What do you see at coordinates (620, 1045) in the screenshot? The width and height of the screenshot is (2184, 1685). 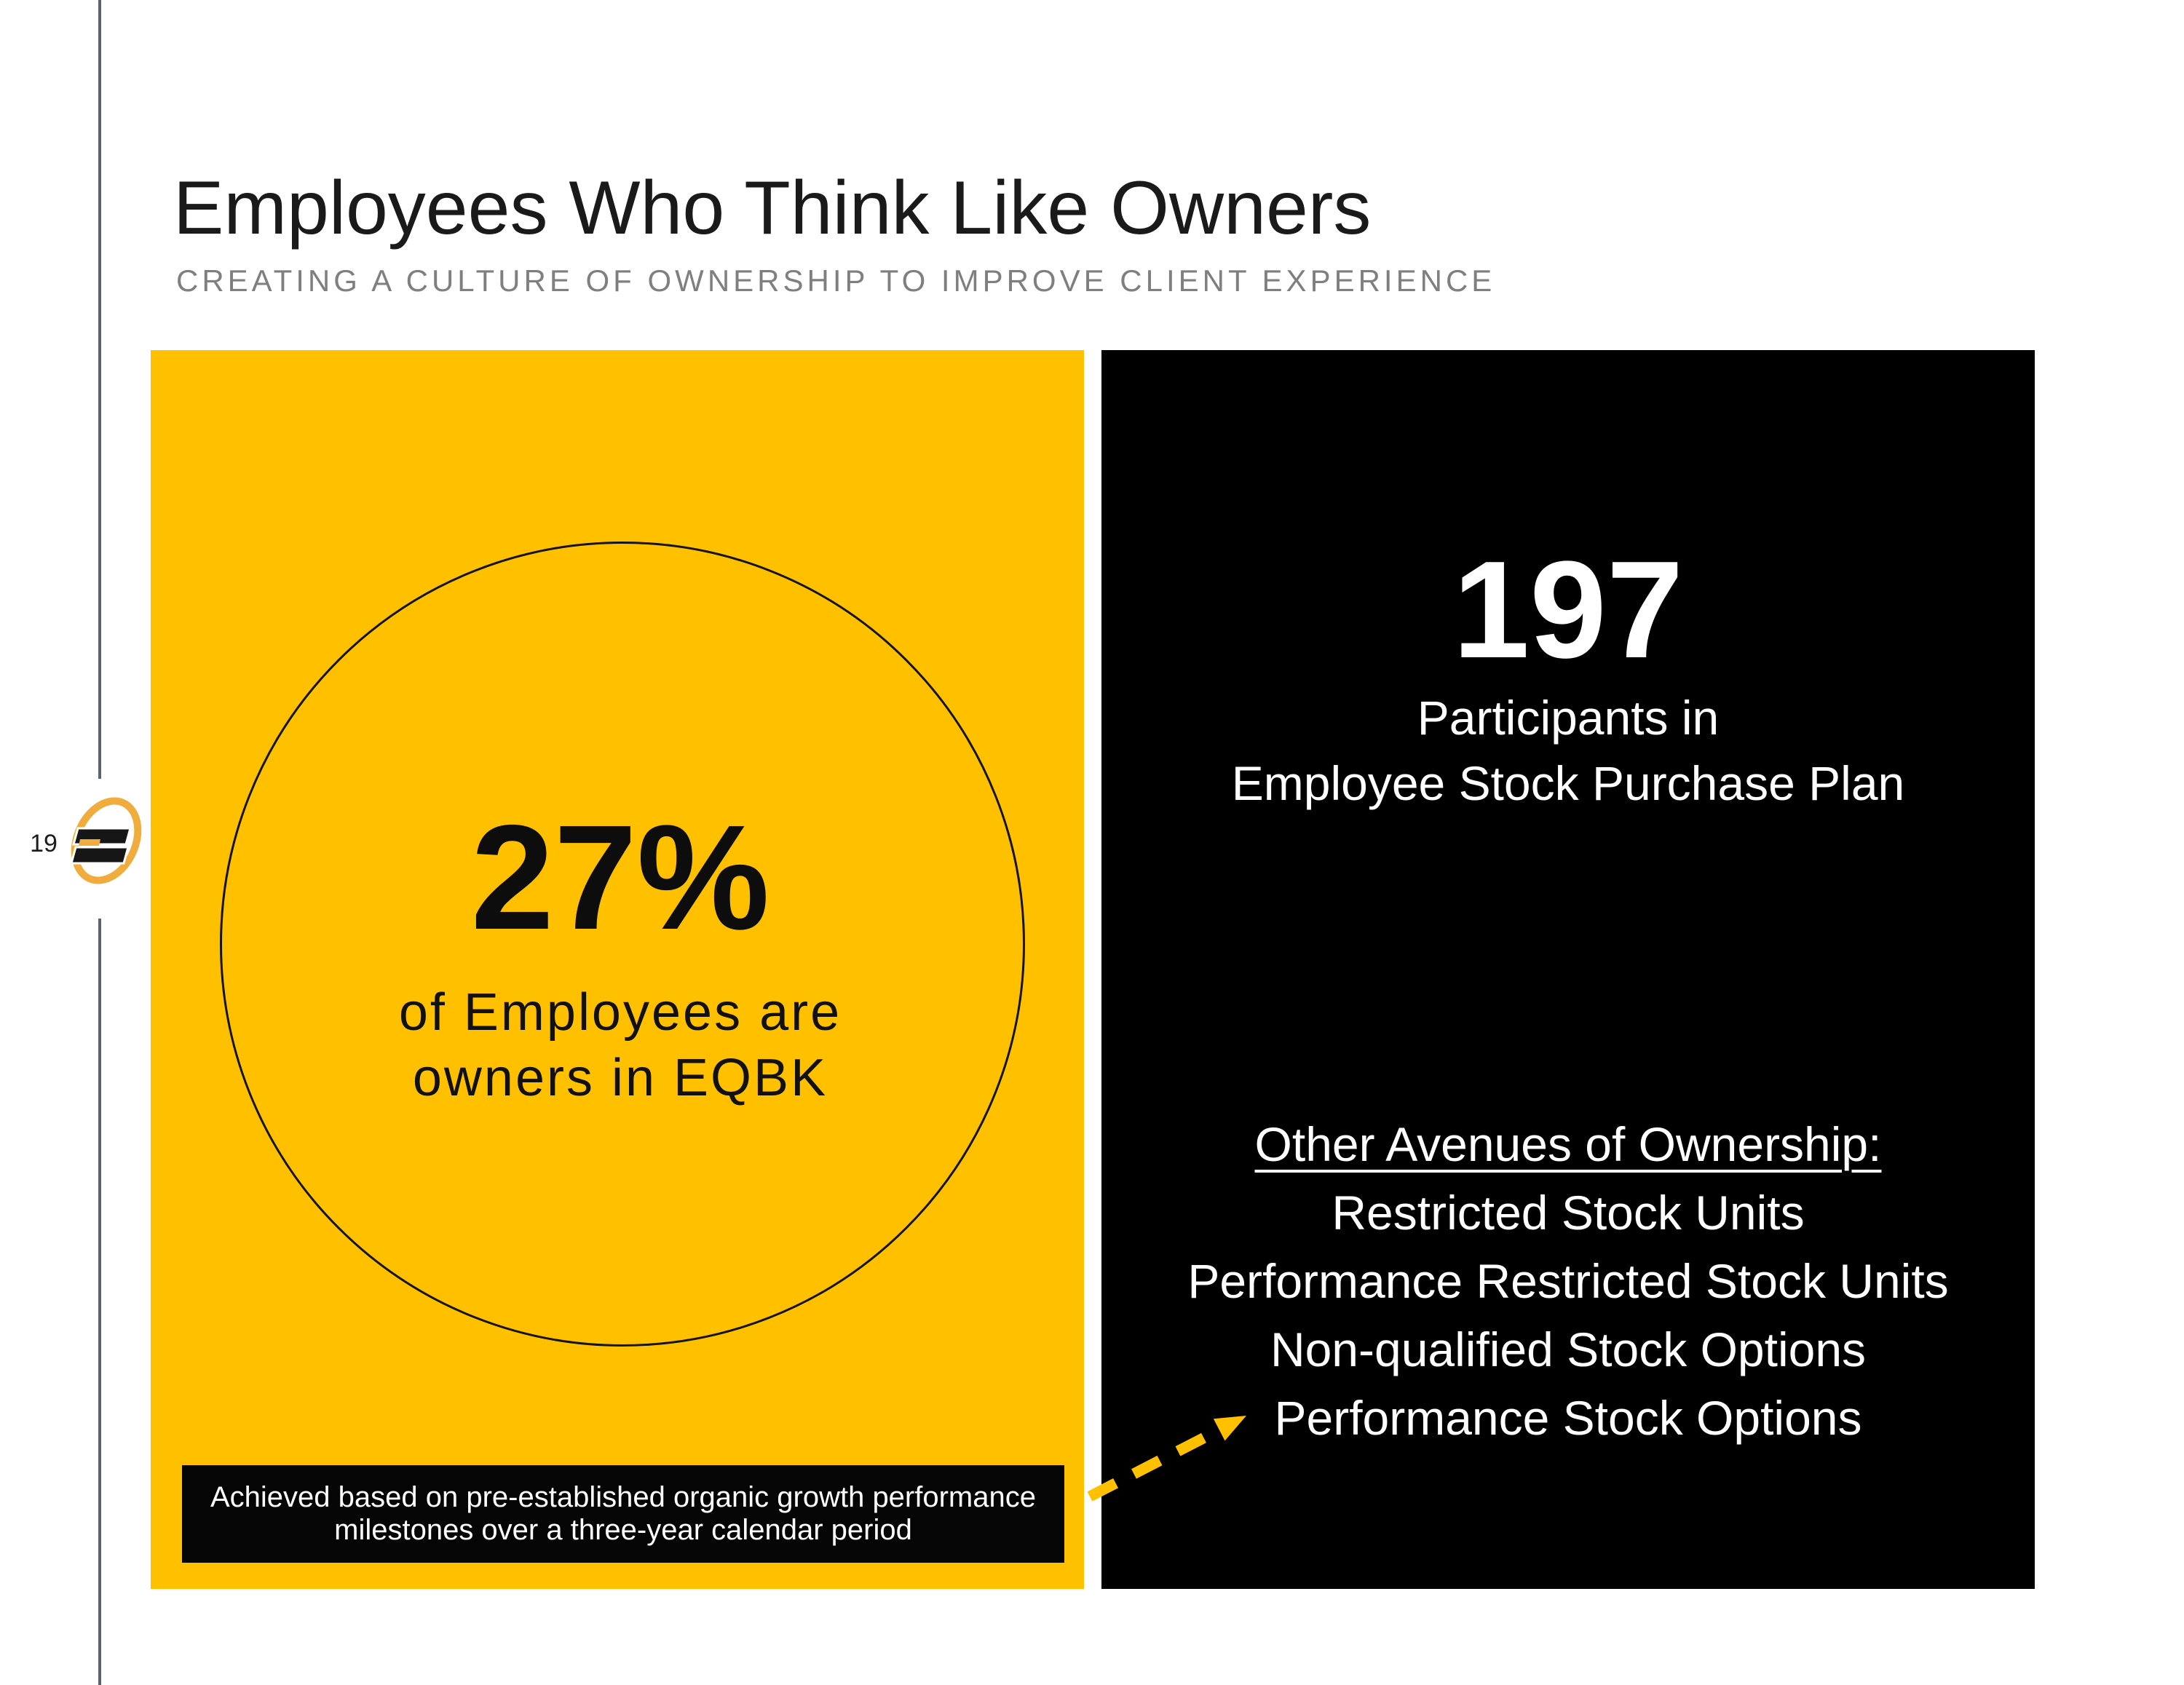 I see `employee-owner-caption: of Employees are owners in EQBK` at bounding box center [620, 1045].